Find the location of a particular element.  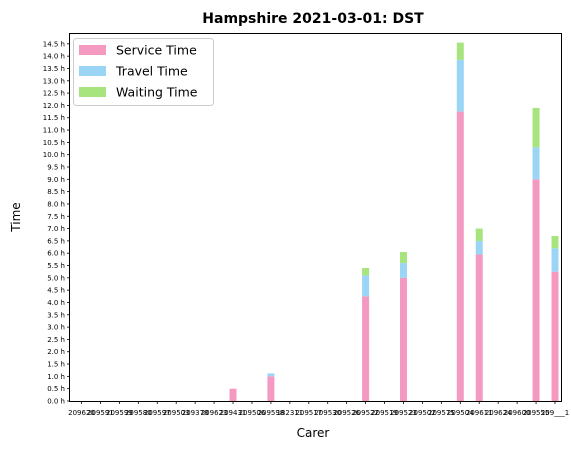

y-tick-label: 2.5 h is located at coordinates (56, 340).